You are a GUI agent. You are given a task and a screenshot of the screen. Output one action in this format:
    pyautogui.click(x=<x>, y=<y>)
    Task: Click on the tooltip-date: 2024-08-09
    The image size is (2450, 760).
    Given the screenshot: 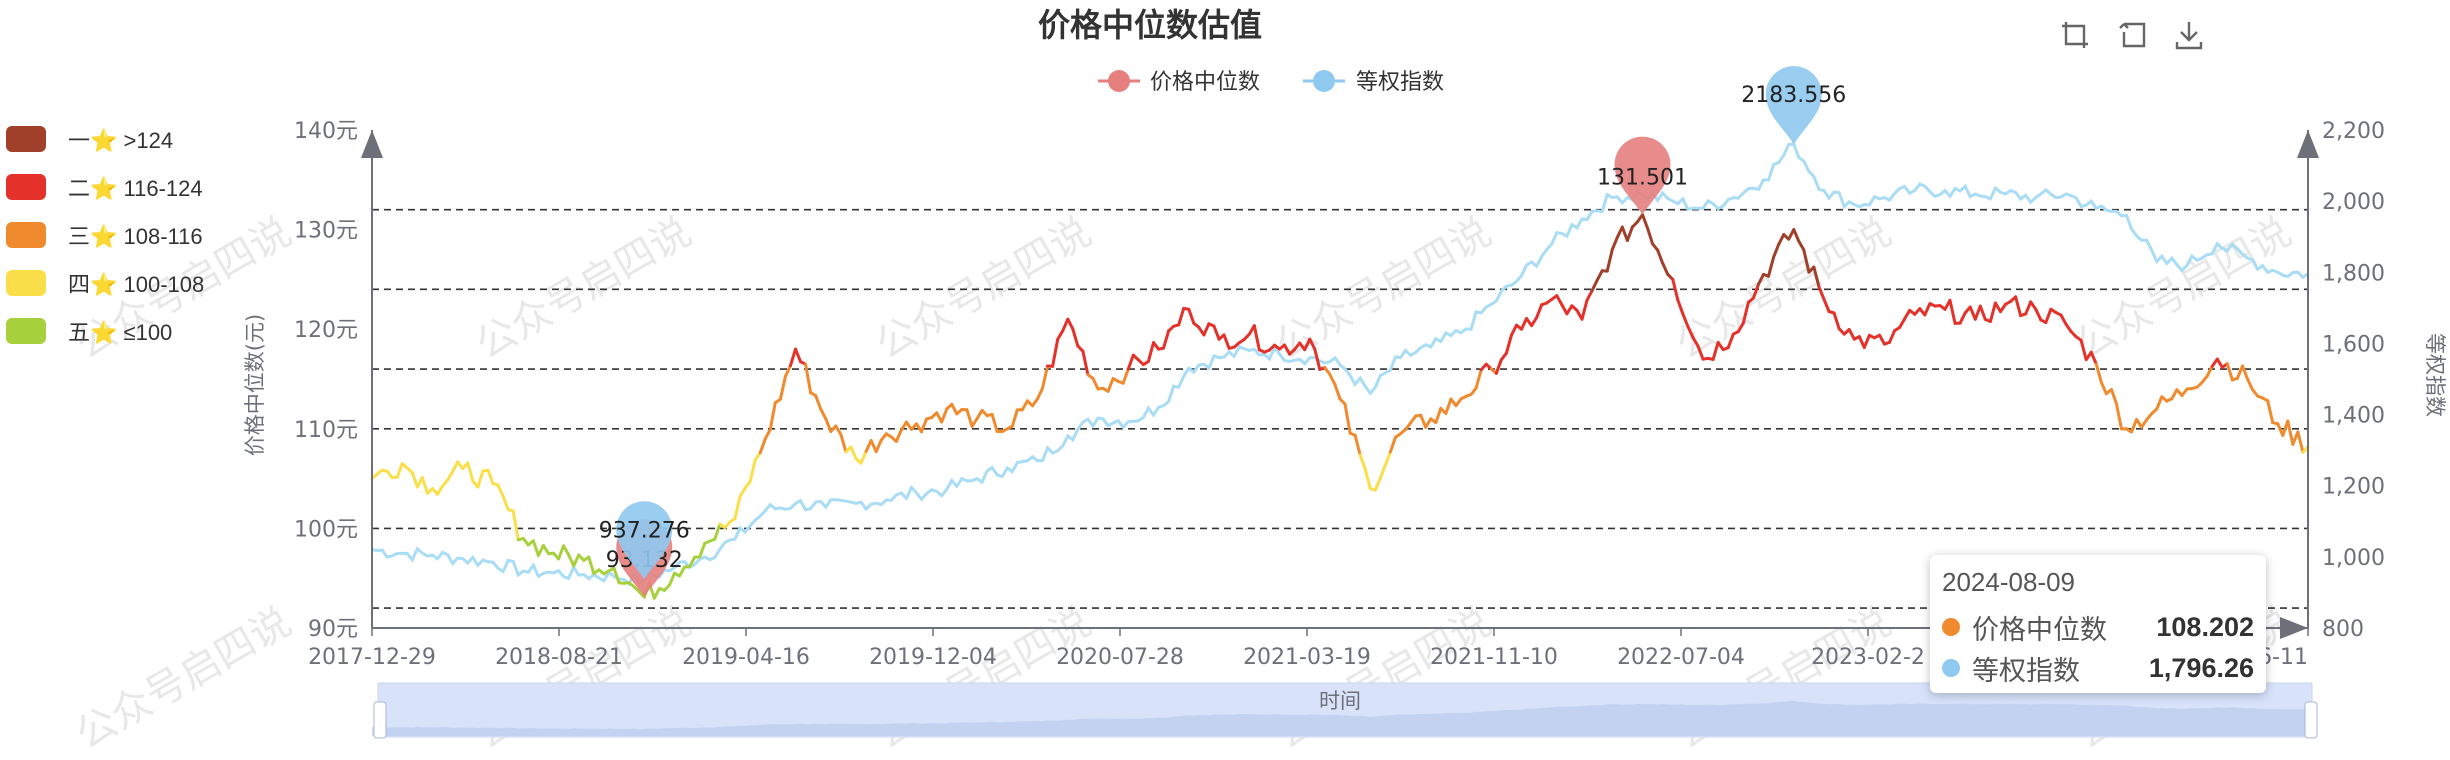 What is the action you would take?
    pyautogui.click(x=2008, y=582)
    